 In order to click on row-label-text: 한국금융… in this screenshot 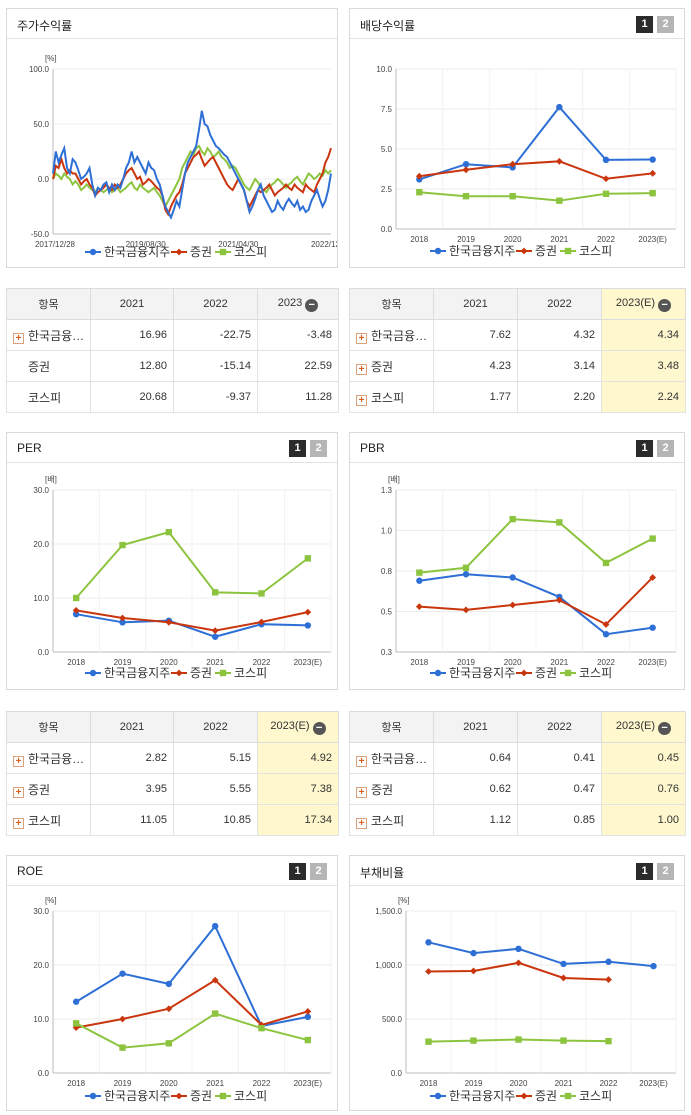, I will do `click(56, 335)`.